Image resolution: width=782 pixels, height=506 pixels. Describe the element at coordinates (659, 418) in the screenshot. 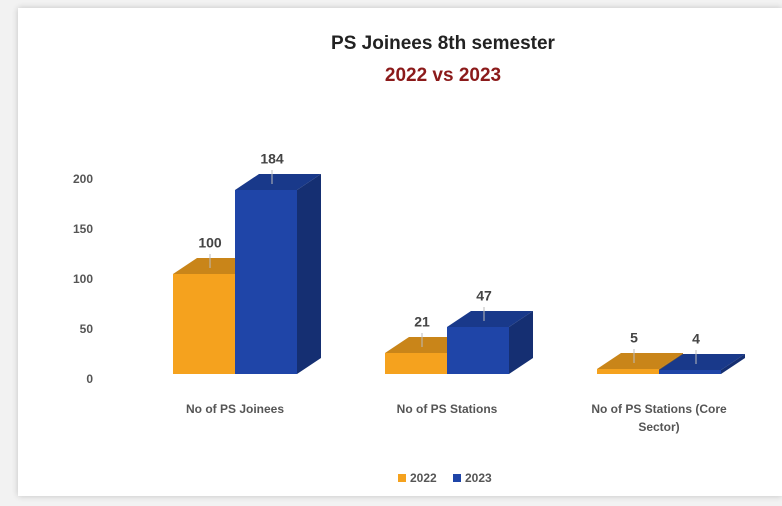

I see `x-tick-label: No of PS Stations (Core Sector)` at that location.